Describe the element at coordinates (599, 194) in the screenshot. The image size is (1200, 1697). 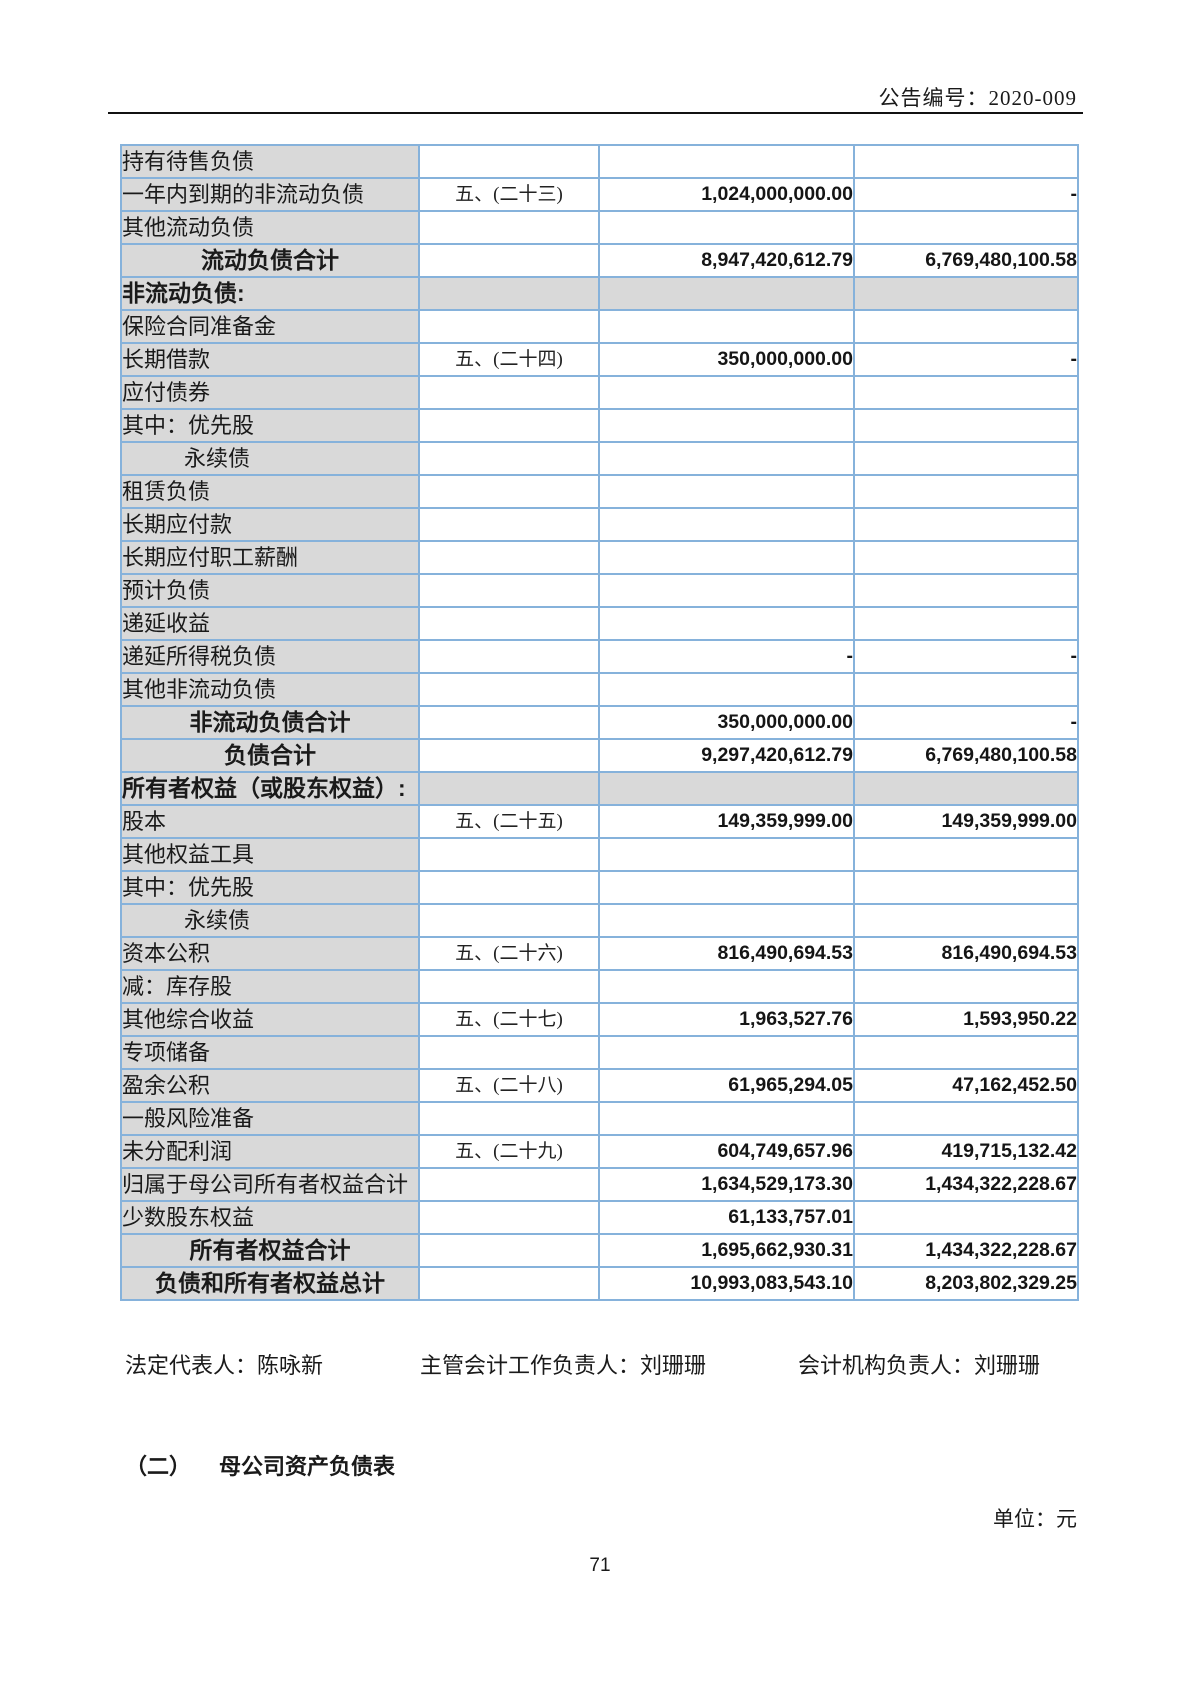
I see `table-row: 一年内到期的非流动负债 五、(二十三) 1,024,000,000.00 -` at that location.